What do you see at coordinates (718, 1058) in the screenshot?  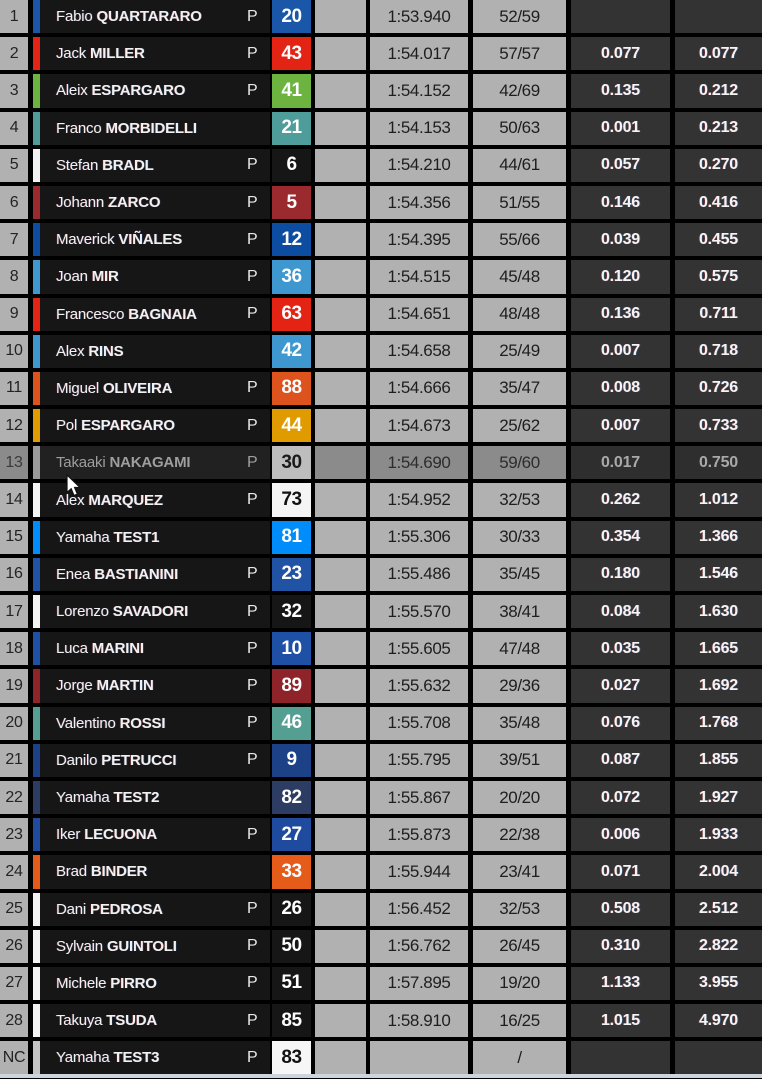 I see `gap-first-cell` at bounding box center [718, 1058].